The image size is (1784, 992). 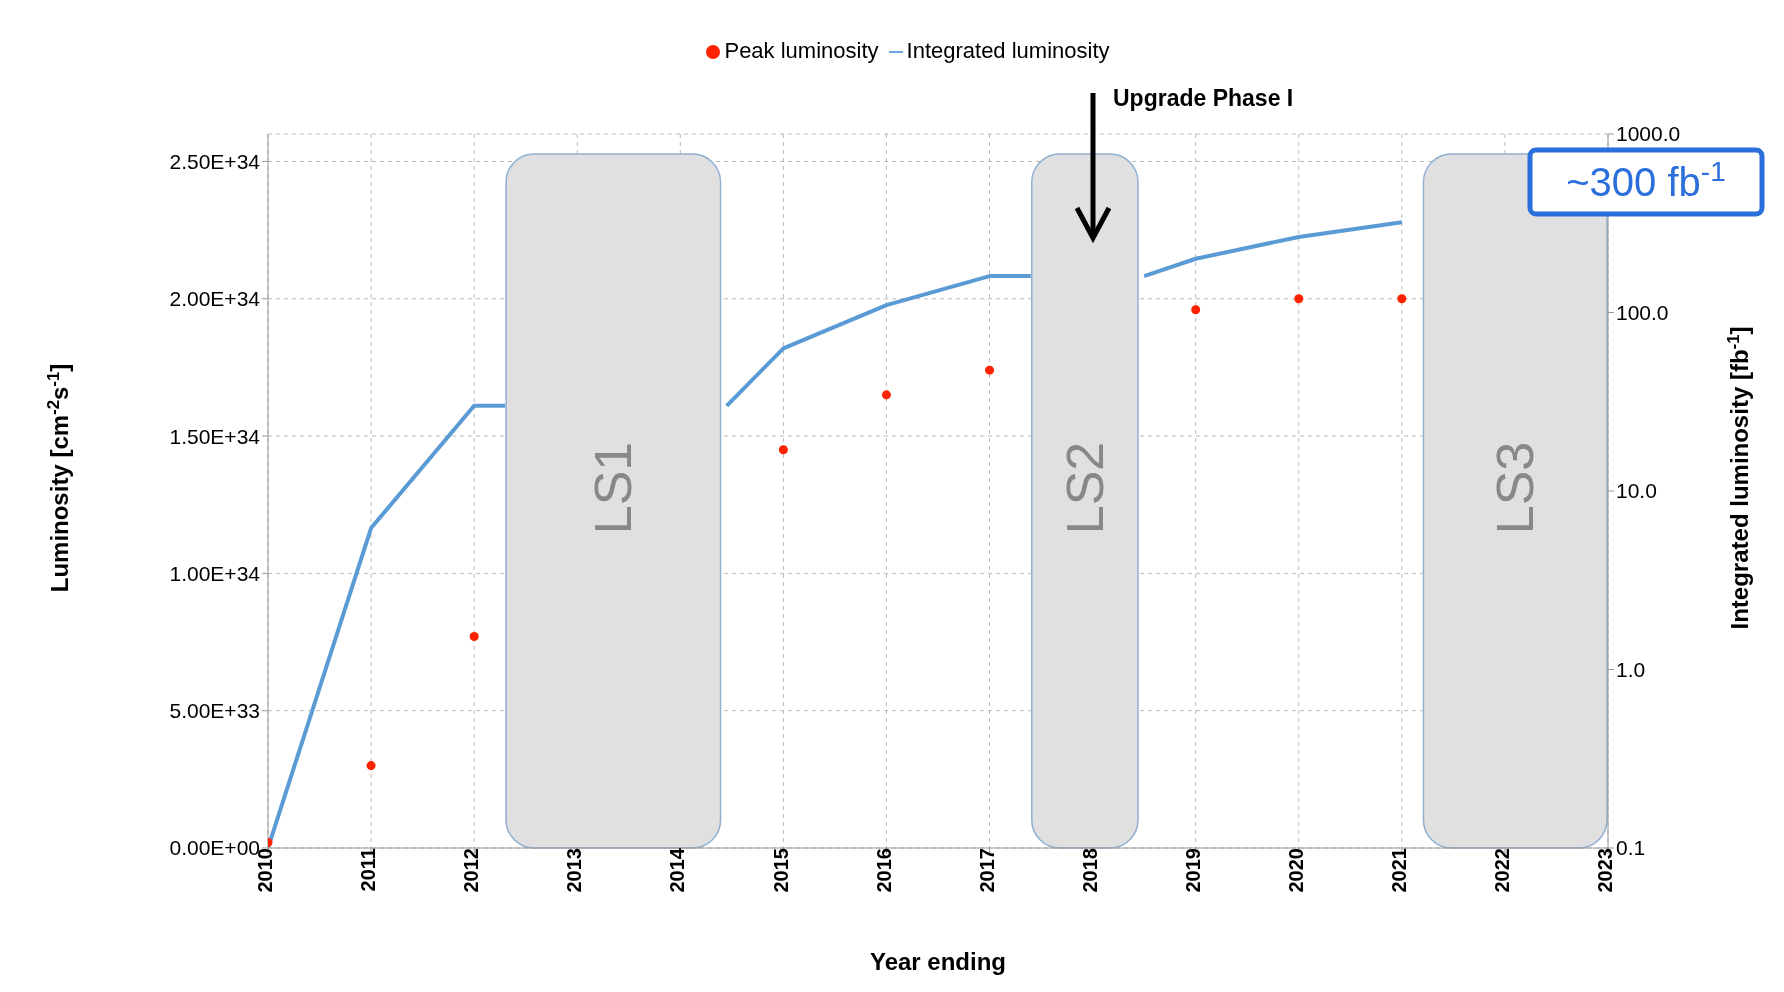 What do you see at coordinates (1636, 491) in the screenshot?
I see `y2-tick-label: 10.0` at bounding box center [1636, 491].